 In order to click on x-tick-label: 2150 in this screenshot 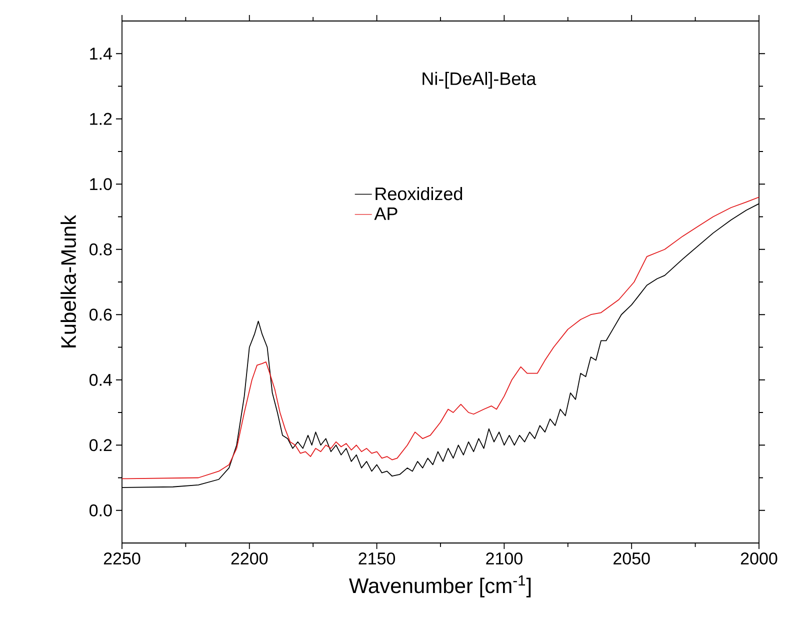, I will do `click(377, 558)`.